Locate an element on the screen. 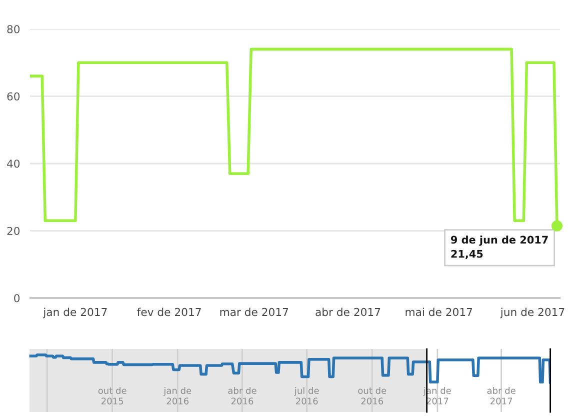  x-tick-label: jan de 2016 is located at coordinates (178, 395).